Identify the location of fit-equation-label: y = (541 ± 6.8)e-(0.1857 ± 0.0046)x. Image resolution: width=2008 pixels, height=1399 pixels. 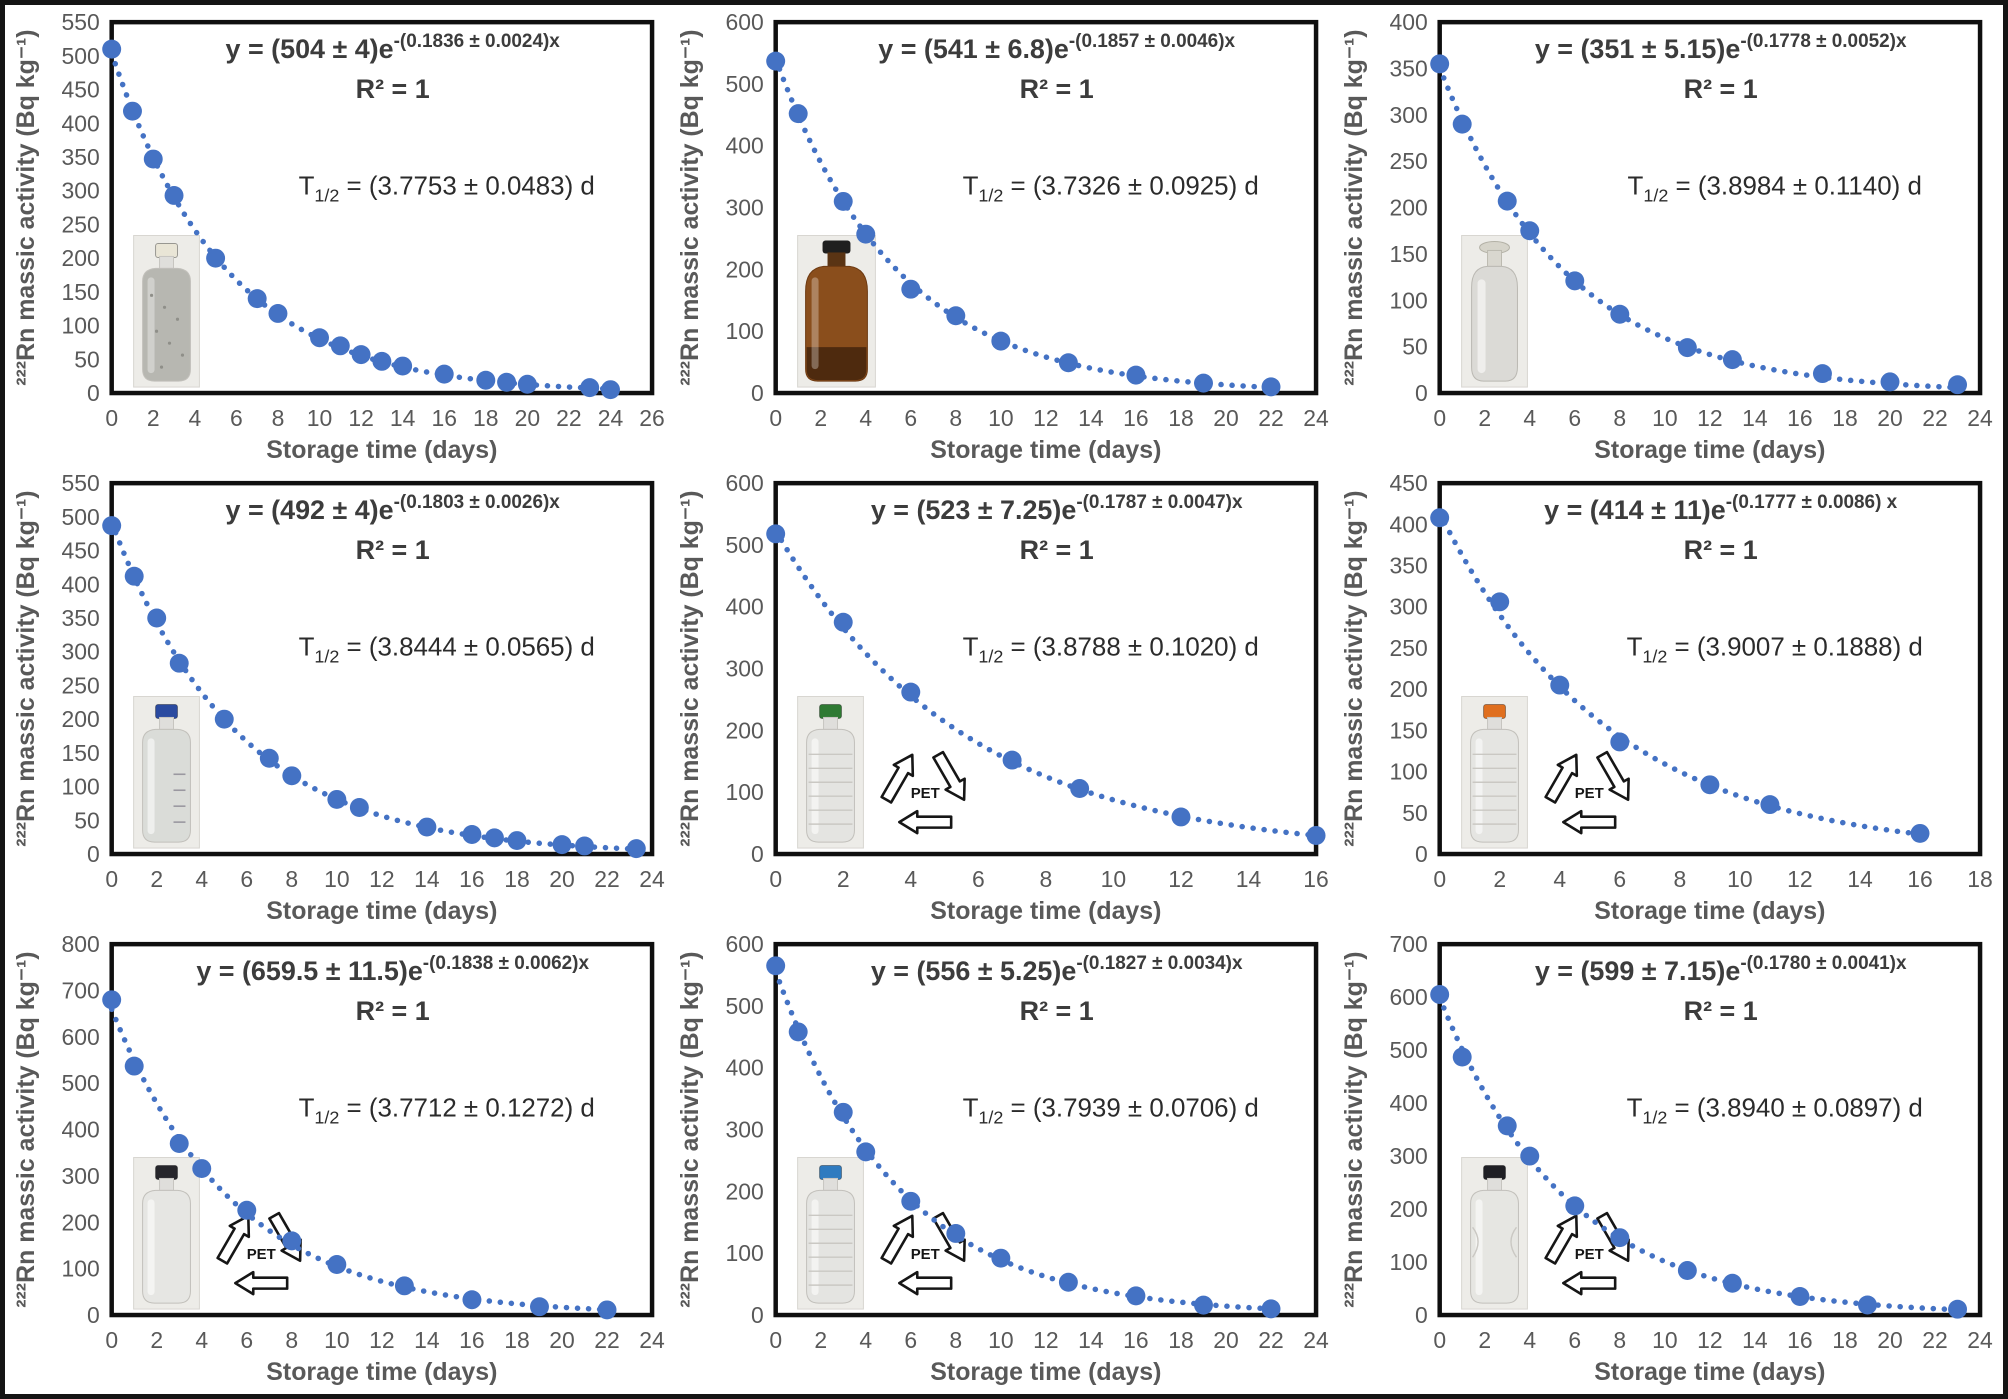
(1056, 47).